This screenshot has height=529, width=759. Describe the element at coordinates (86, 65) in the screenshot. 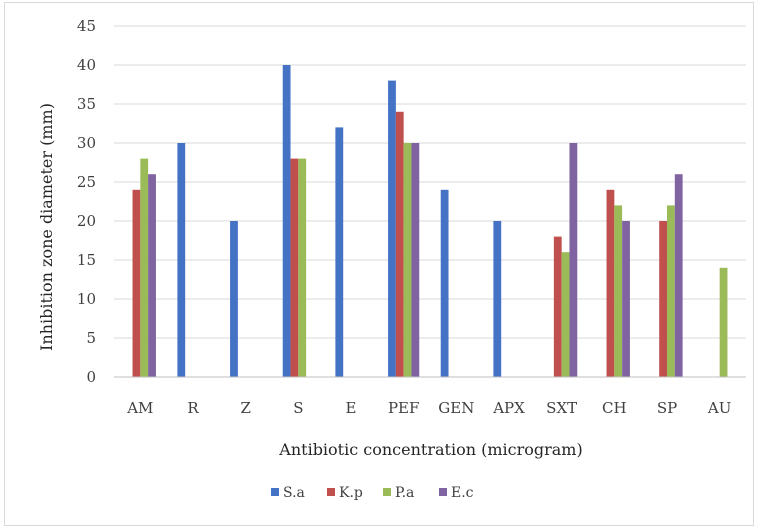

I see `y-tick-label: 40` at that location.